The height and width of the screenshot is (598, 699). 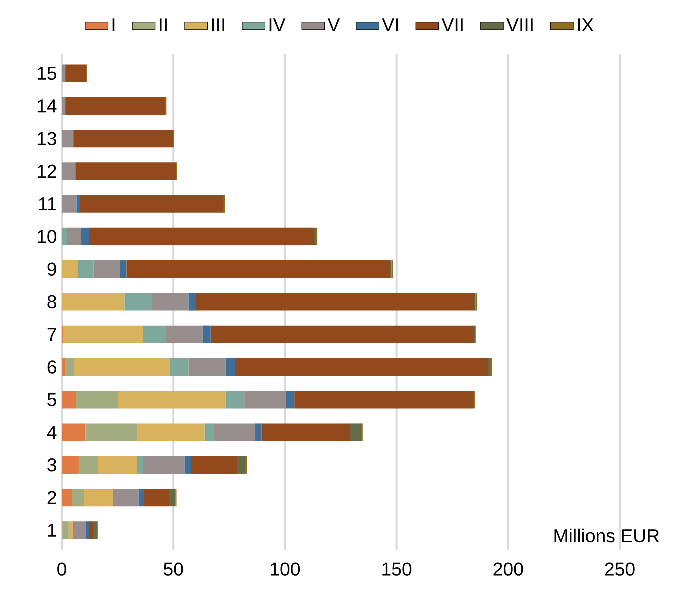 I want to click on legend-label: IV, so click(x=278, y=25).